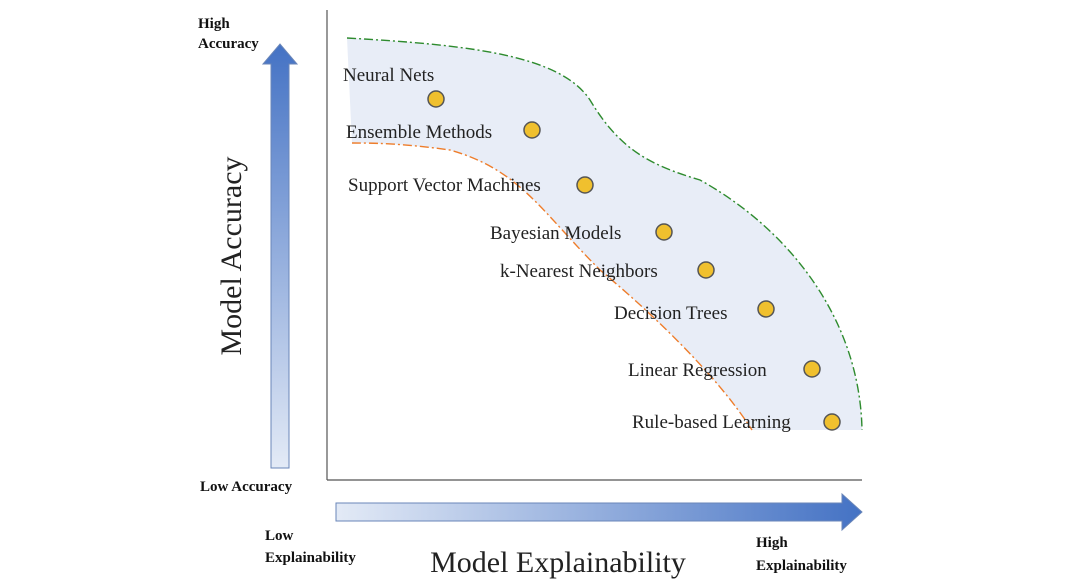  I want to click on model-label-ensemble-methods: Ensemble Methods, so click(419, 132).